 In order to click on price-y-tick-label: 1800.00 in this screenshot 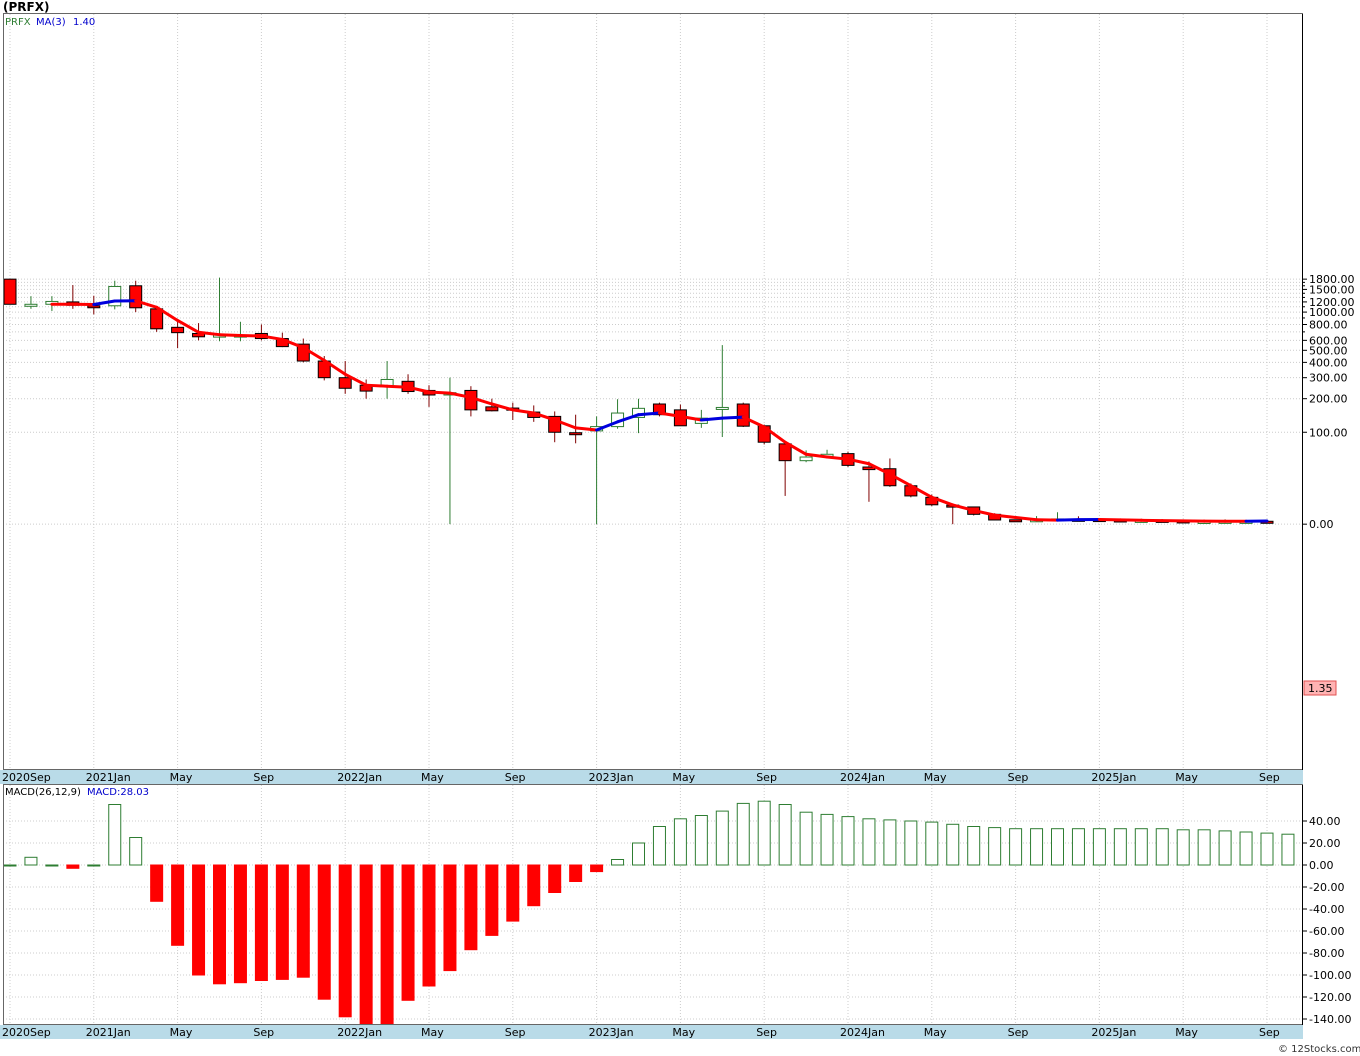, I will do `click(1332, 279)`.